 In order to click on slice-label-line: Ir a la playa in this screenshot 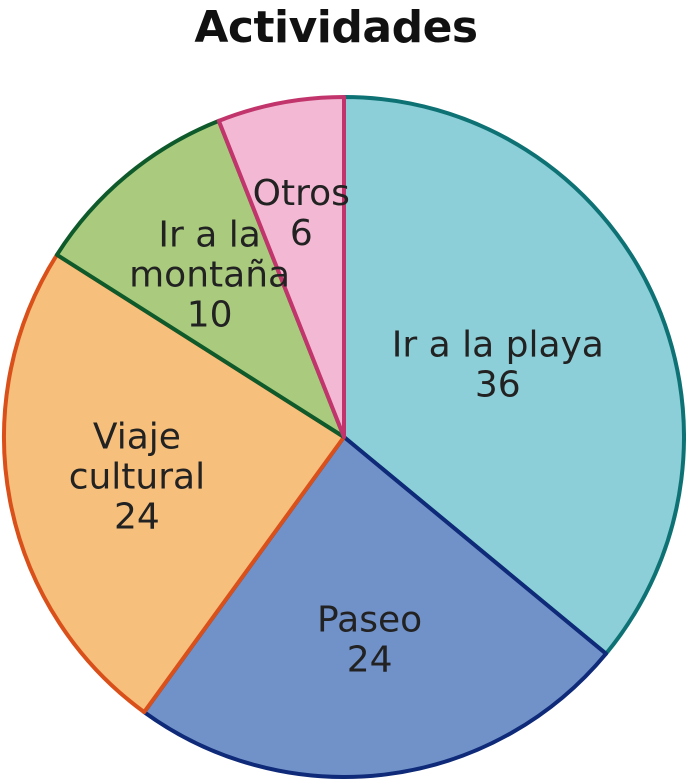, I will do `click(498, 345)`.